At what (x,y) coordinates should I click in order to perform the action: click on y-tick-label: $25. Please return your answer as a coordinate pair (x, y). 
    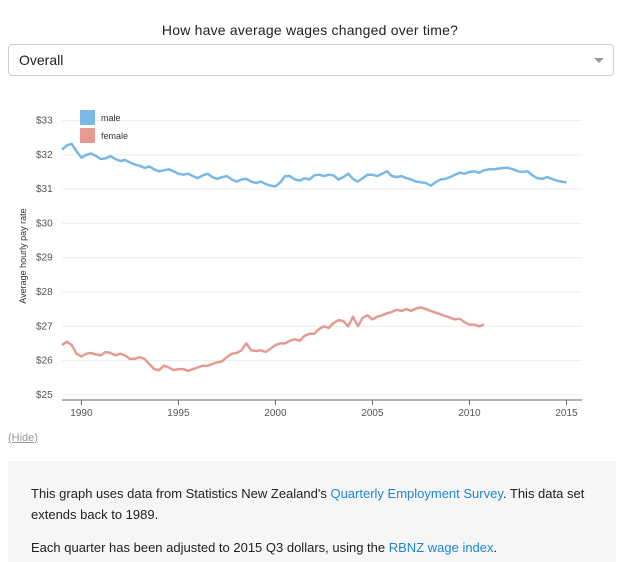
    Looking at the image, I should click on (44, 395).